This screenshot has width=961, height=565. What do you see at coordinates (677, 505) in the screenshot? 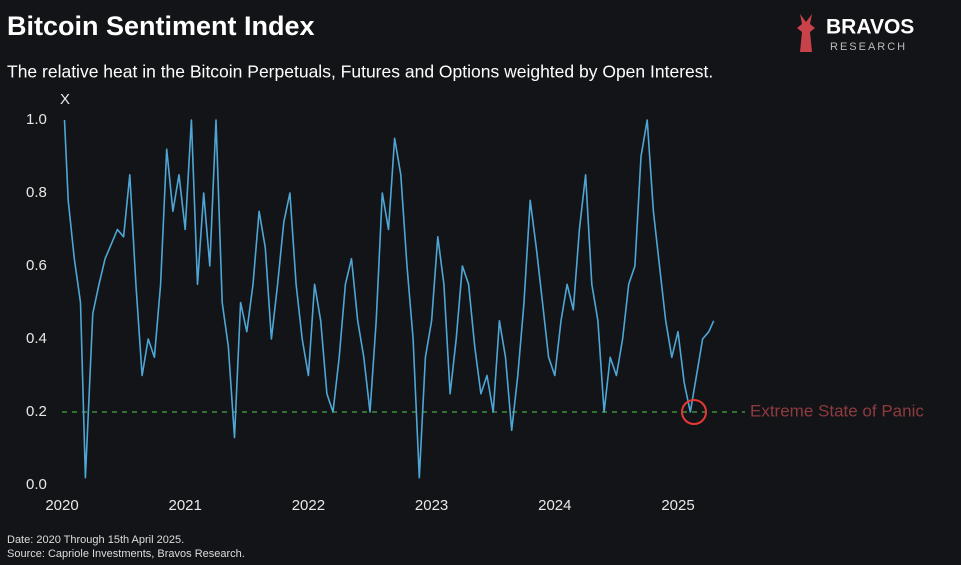
I see `x-tick-label: 2025` at bounding box center [677, 505].